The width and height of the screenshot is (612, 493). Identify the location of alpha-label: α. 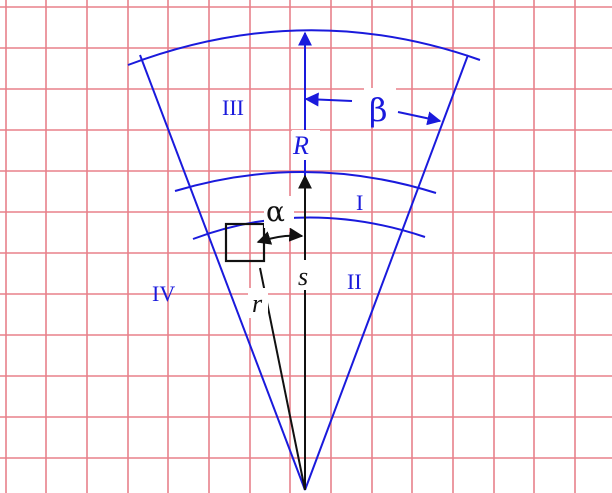
(275, 211).